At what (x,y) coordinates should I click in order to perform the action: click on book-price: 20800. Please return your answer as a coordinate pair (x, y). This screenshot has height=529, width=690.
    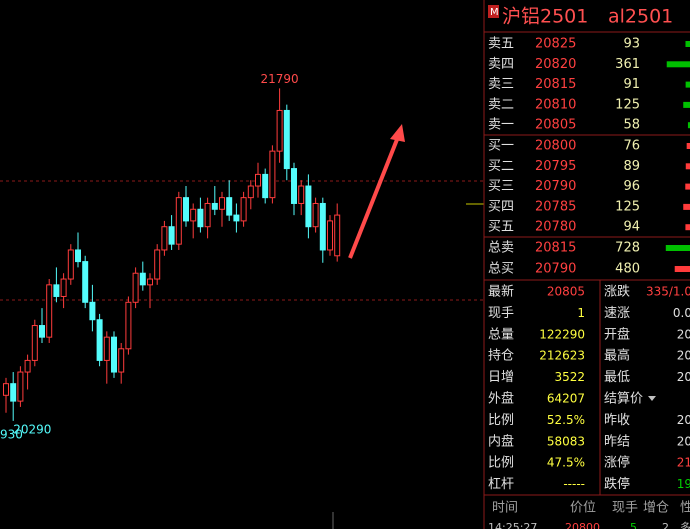
    Looking at the image, I should click on (555, 146).